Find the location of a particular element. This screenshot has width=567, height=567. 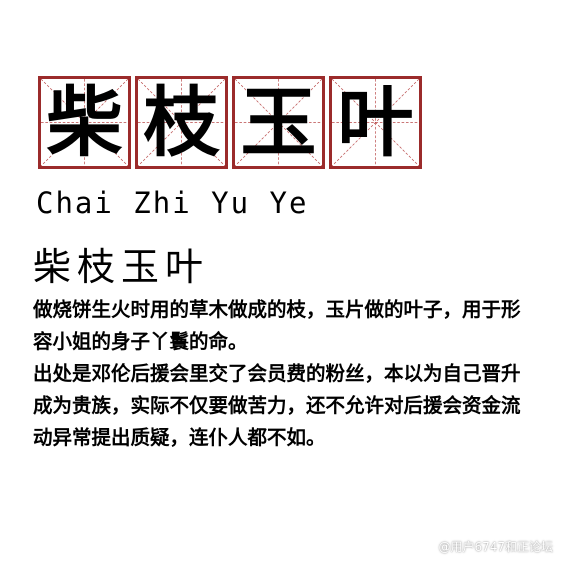

title-cell-2: 枝 is located at coordinates (181, 122).